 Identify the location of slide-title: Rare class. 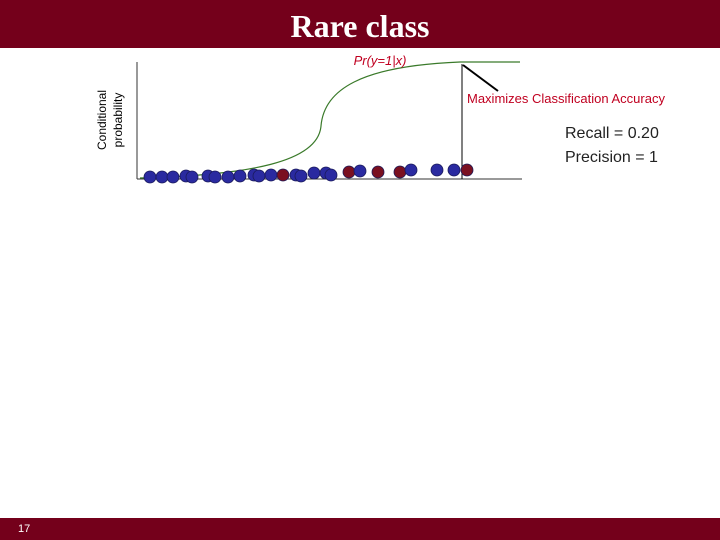
(360, 24).